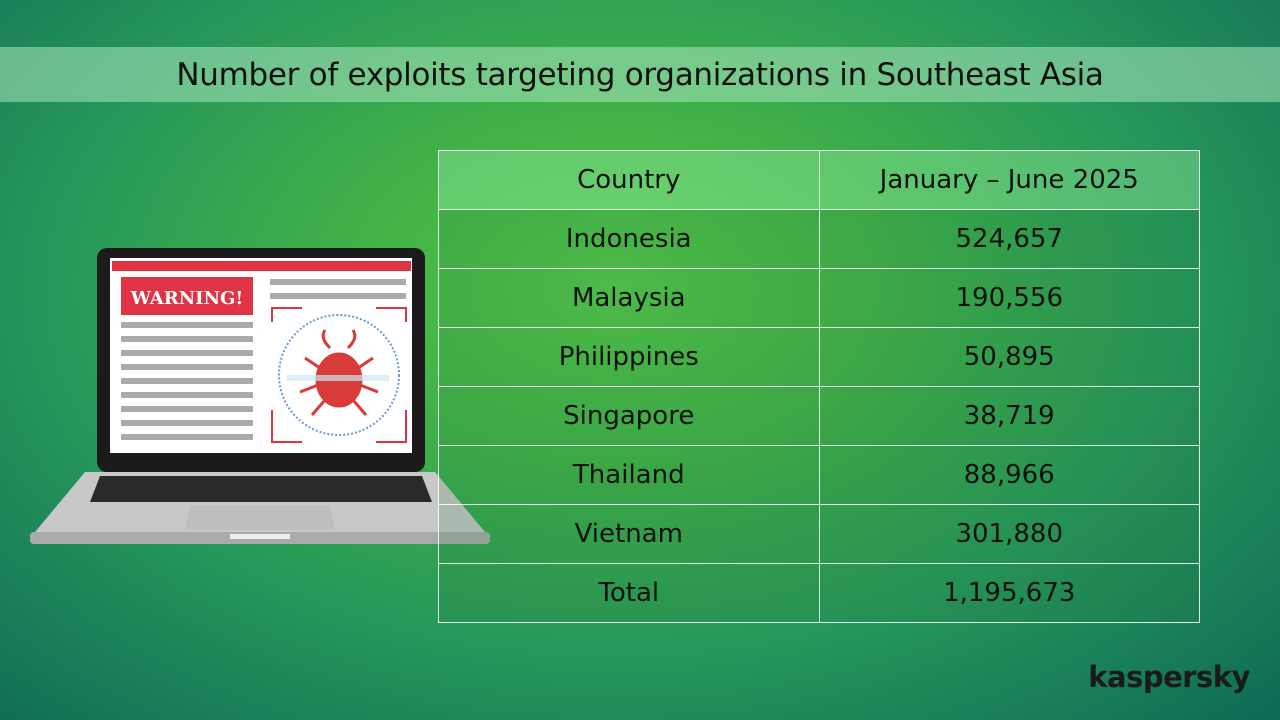  I want to click on country-cell: Singapore, so click(629, 416).